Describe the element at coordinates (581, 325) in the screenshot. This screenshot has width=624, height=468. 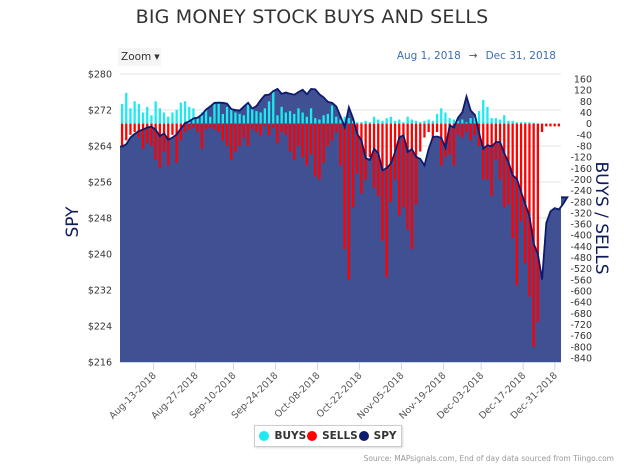
I see `y-right-tick-label: -720` at that location.